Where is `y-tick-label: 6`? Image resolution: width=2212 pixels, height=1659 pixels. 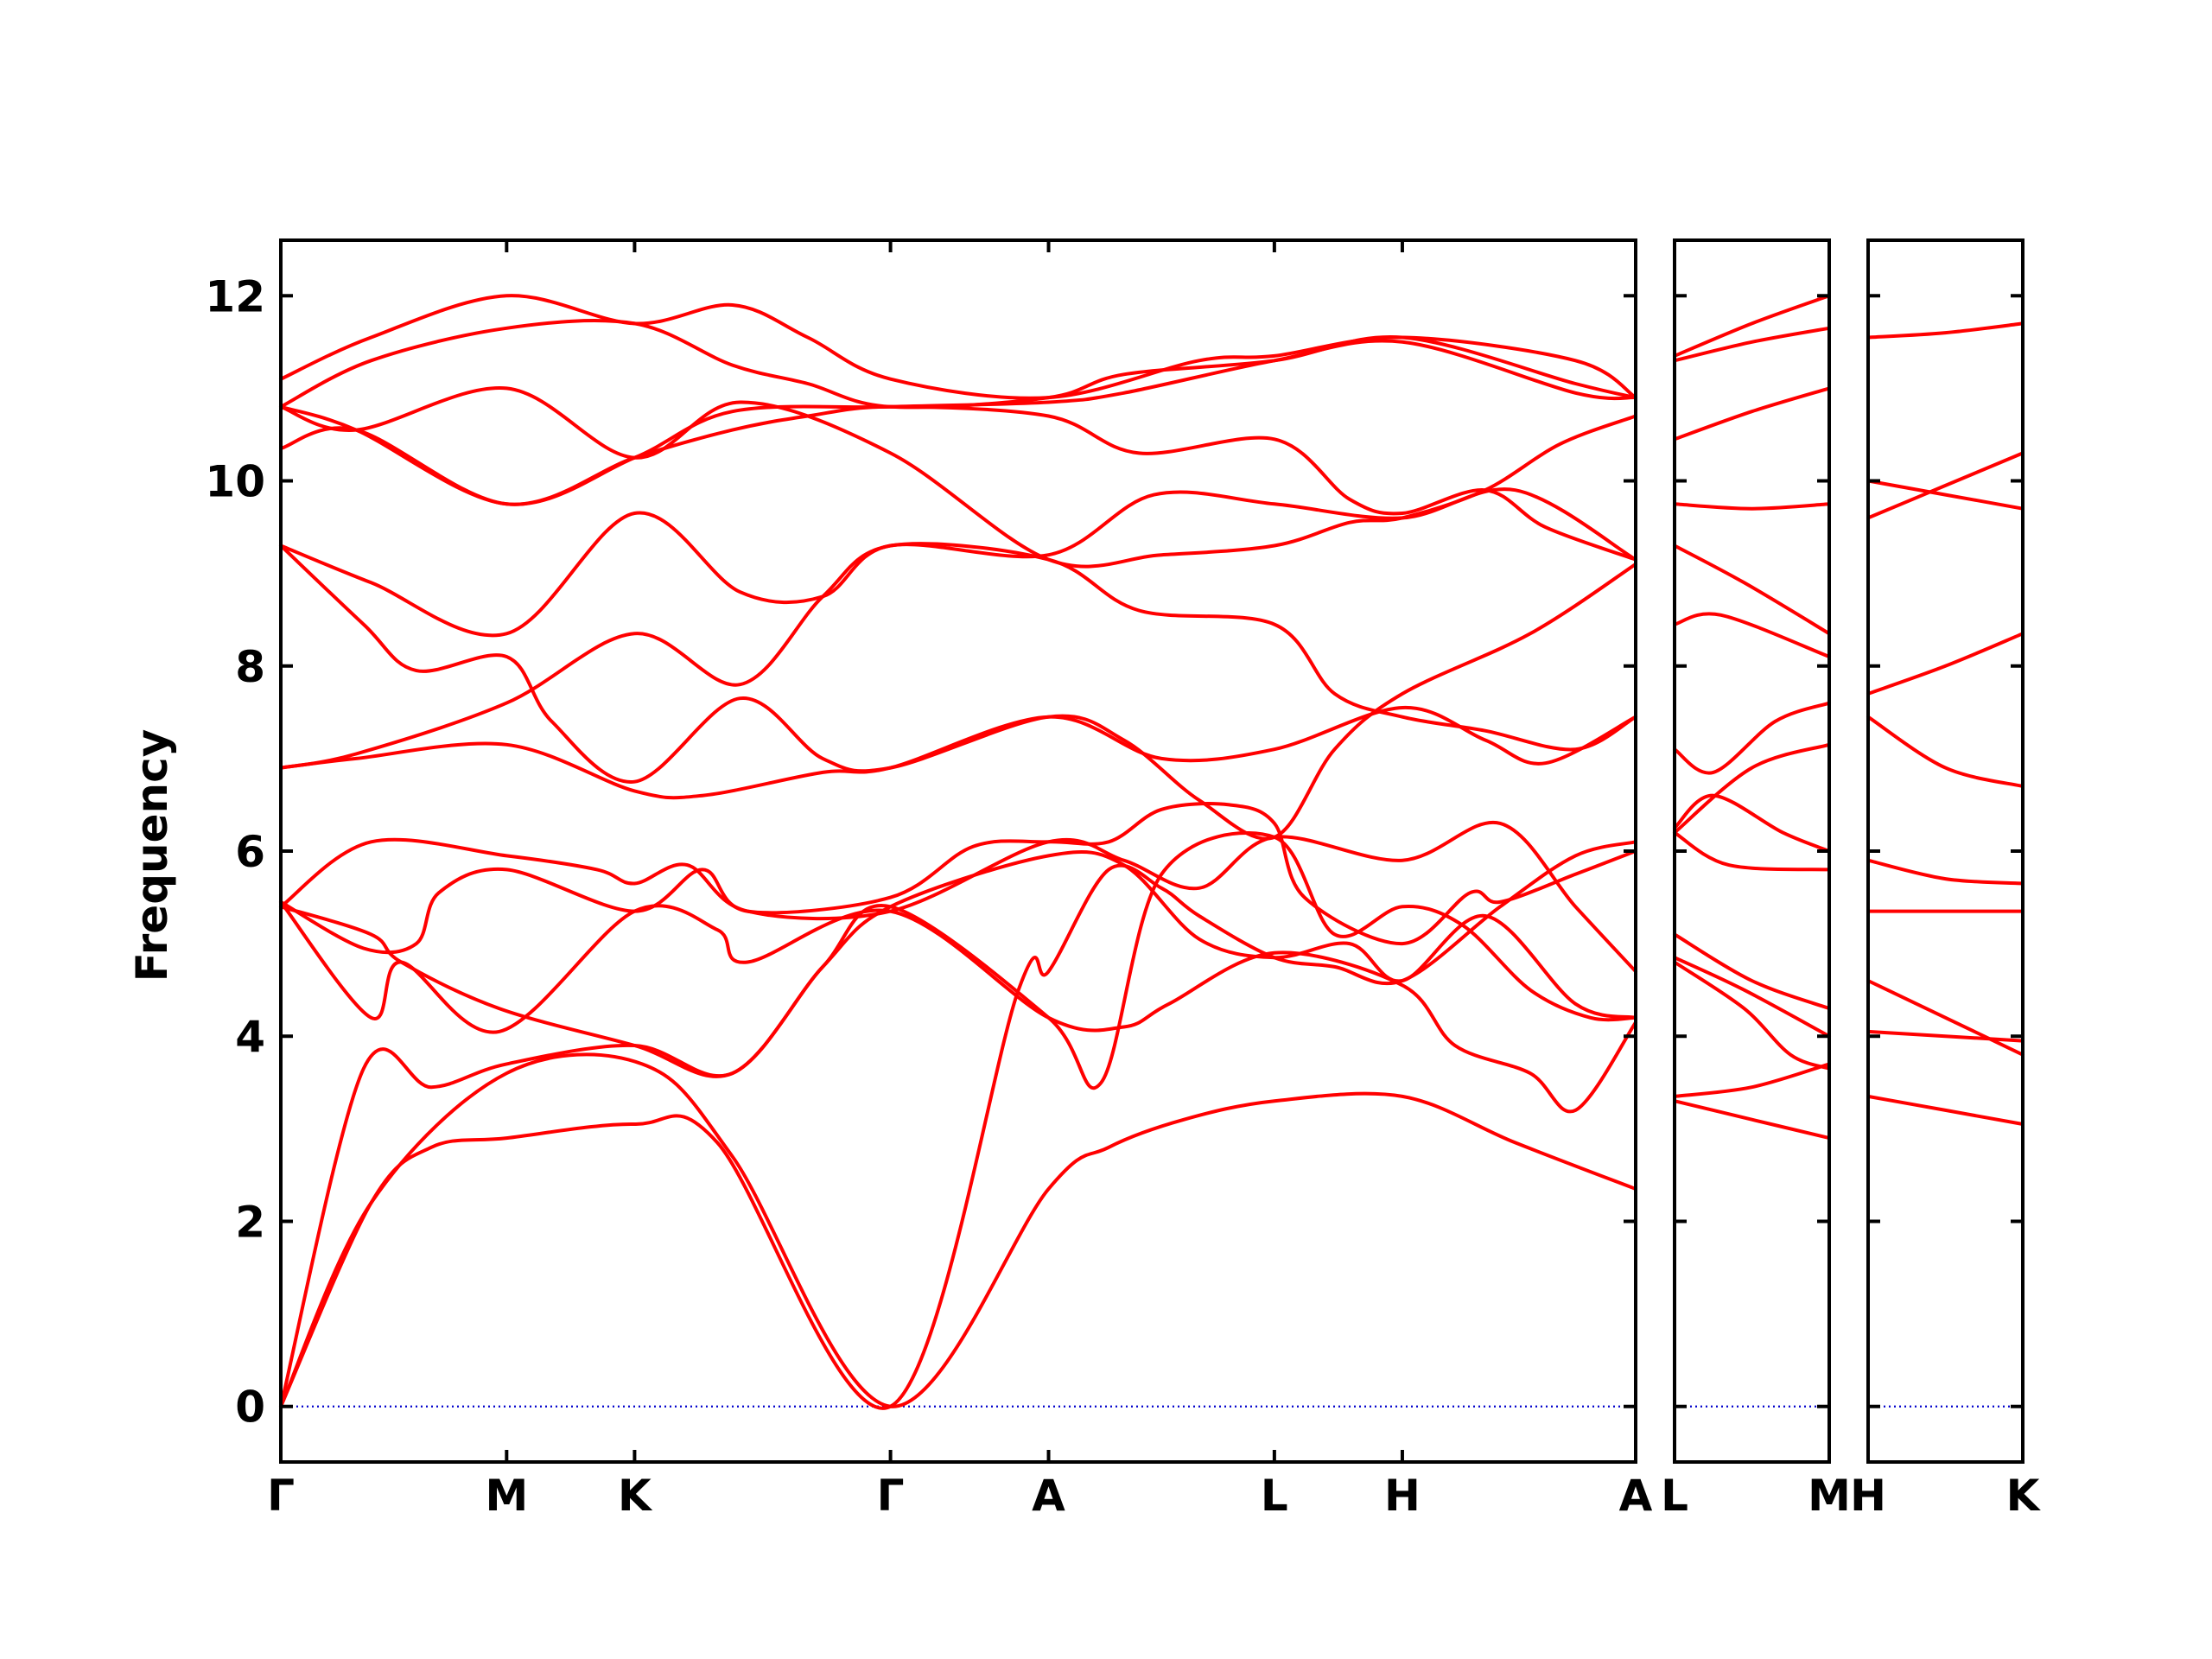 y-tick-label: 6 is located at coordinates (250, 852).